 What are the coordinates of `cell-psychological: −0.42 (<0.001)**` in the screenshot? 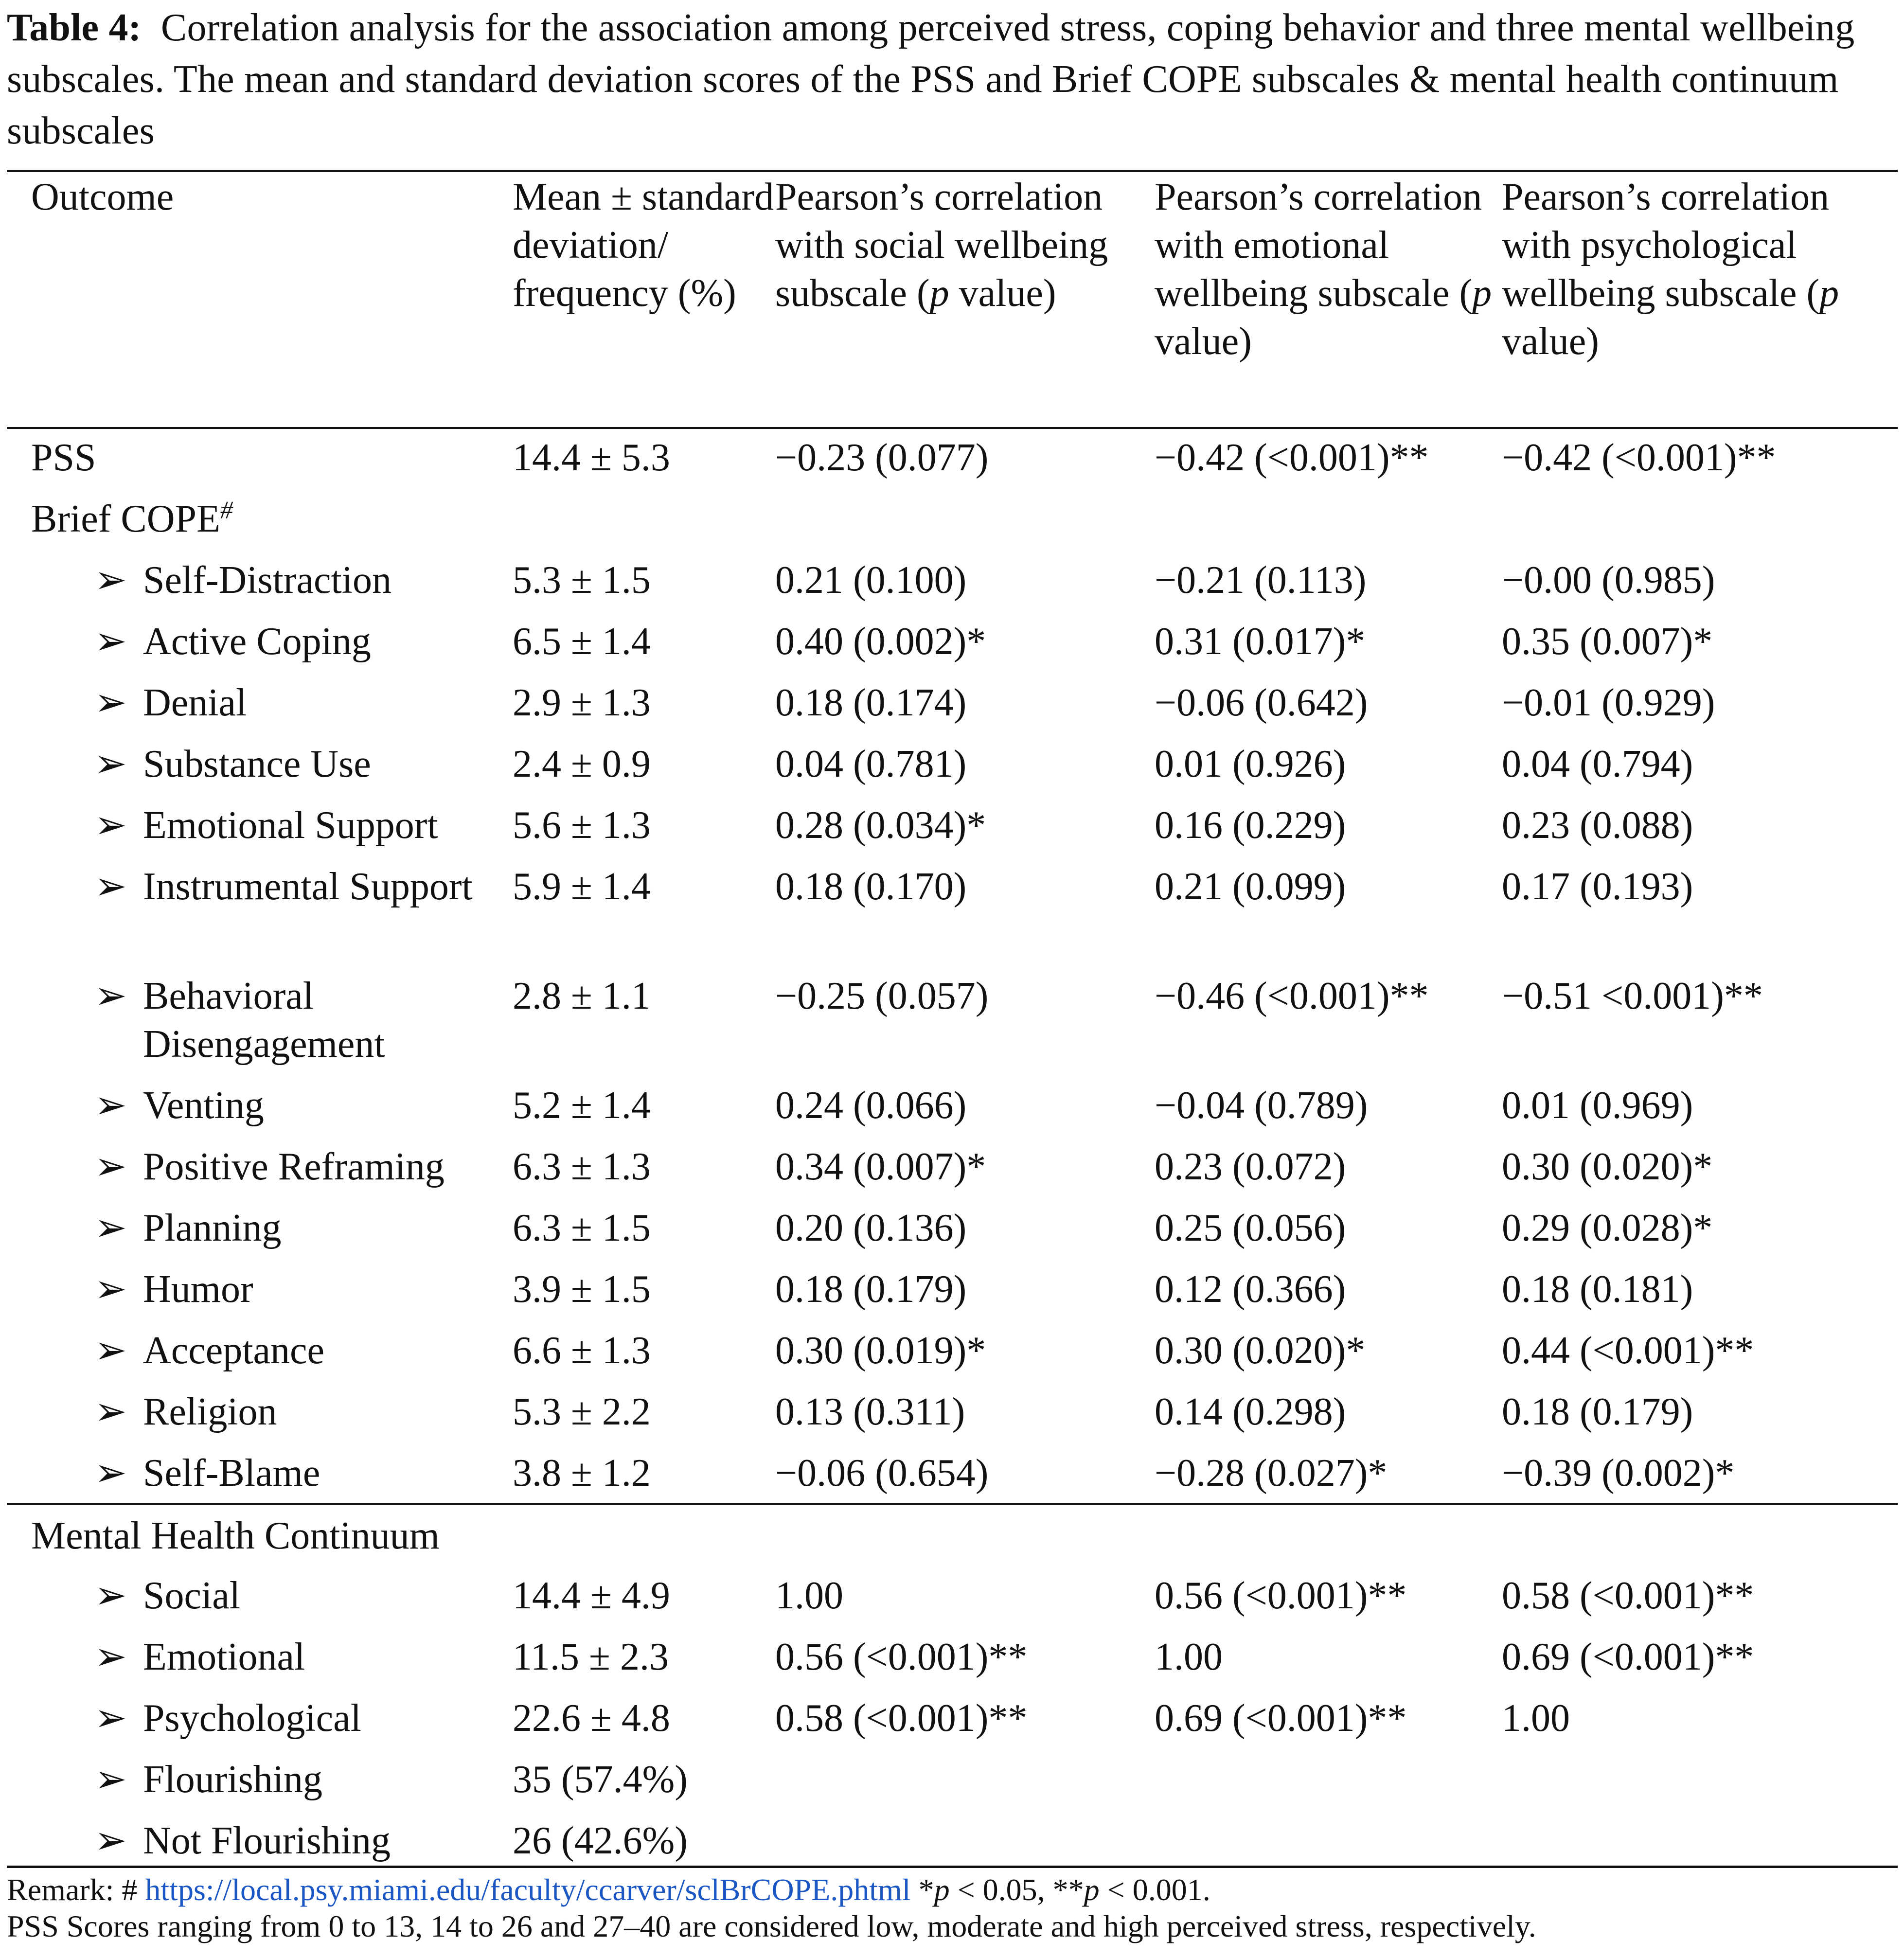 It's located at (1639, 457).